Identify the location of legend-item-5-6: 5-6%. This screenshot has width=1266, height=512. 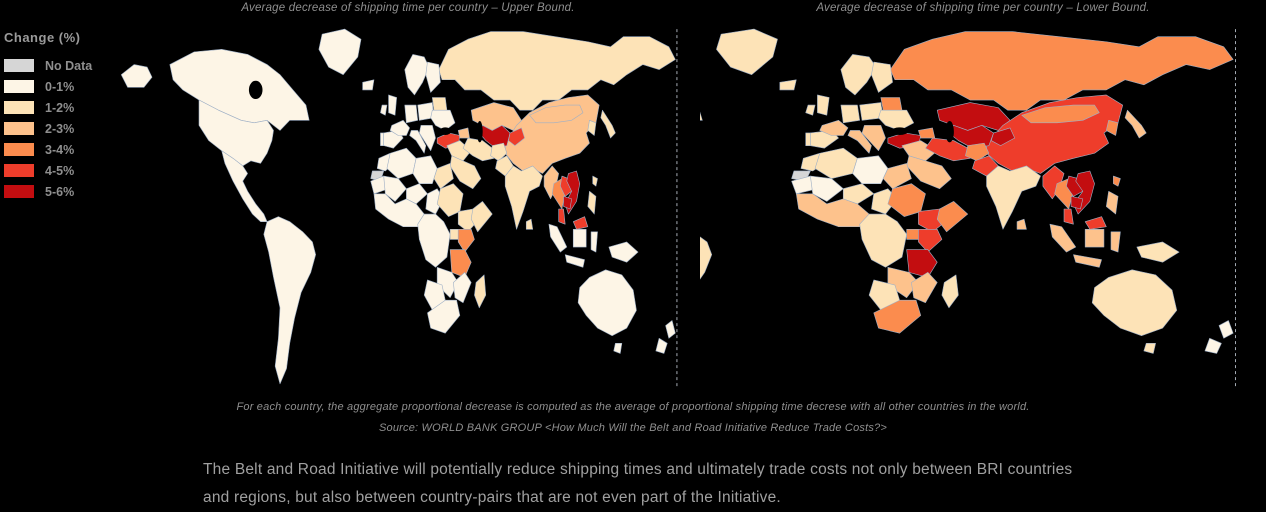
(48, 191).